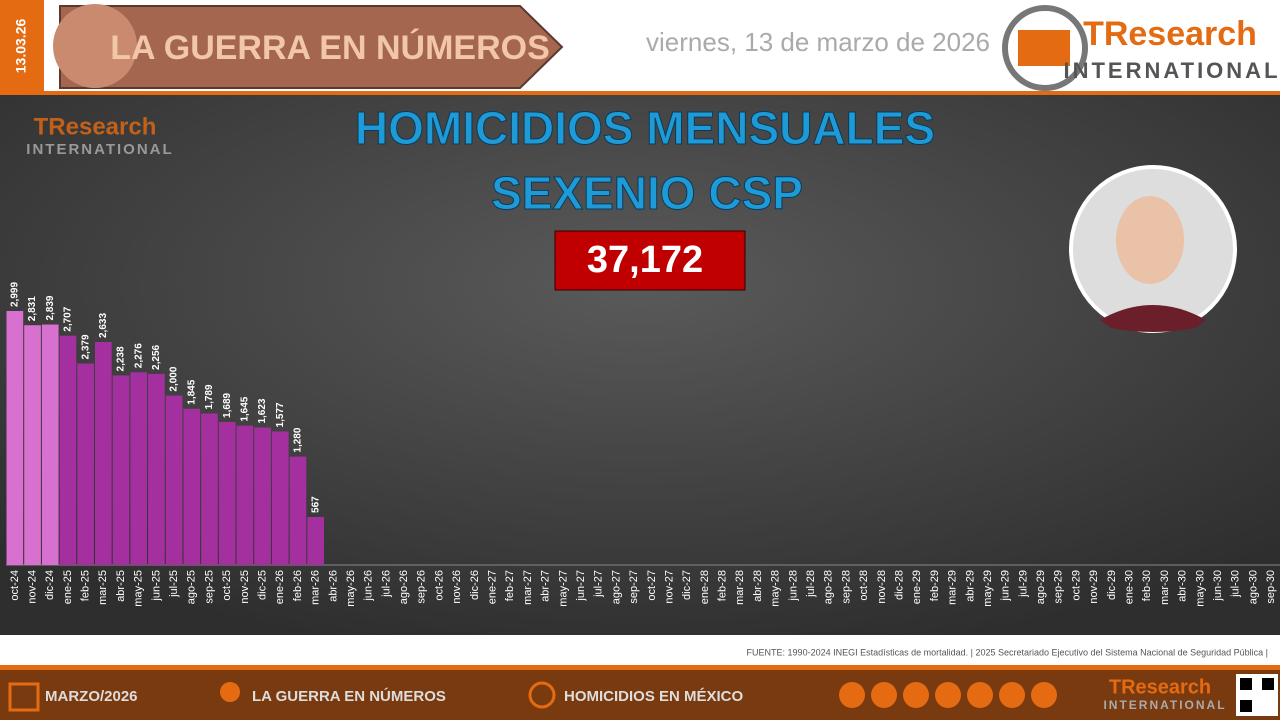 The width and height of the screenshot is (1280, 725). I want to click on date-tag-bg, so click(22, 46).